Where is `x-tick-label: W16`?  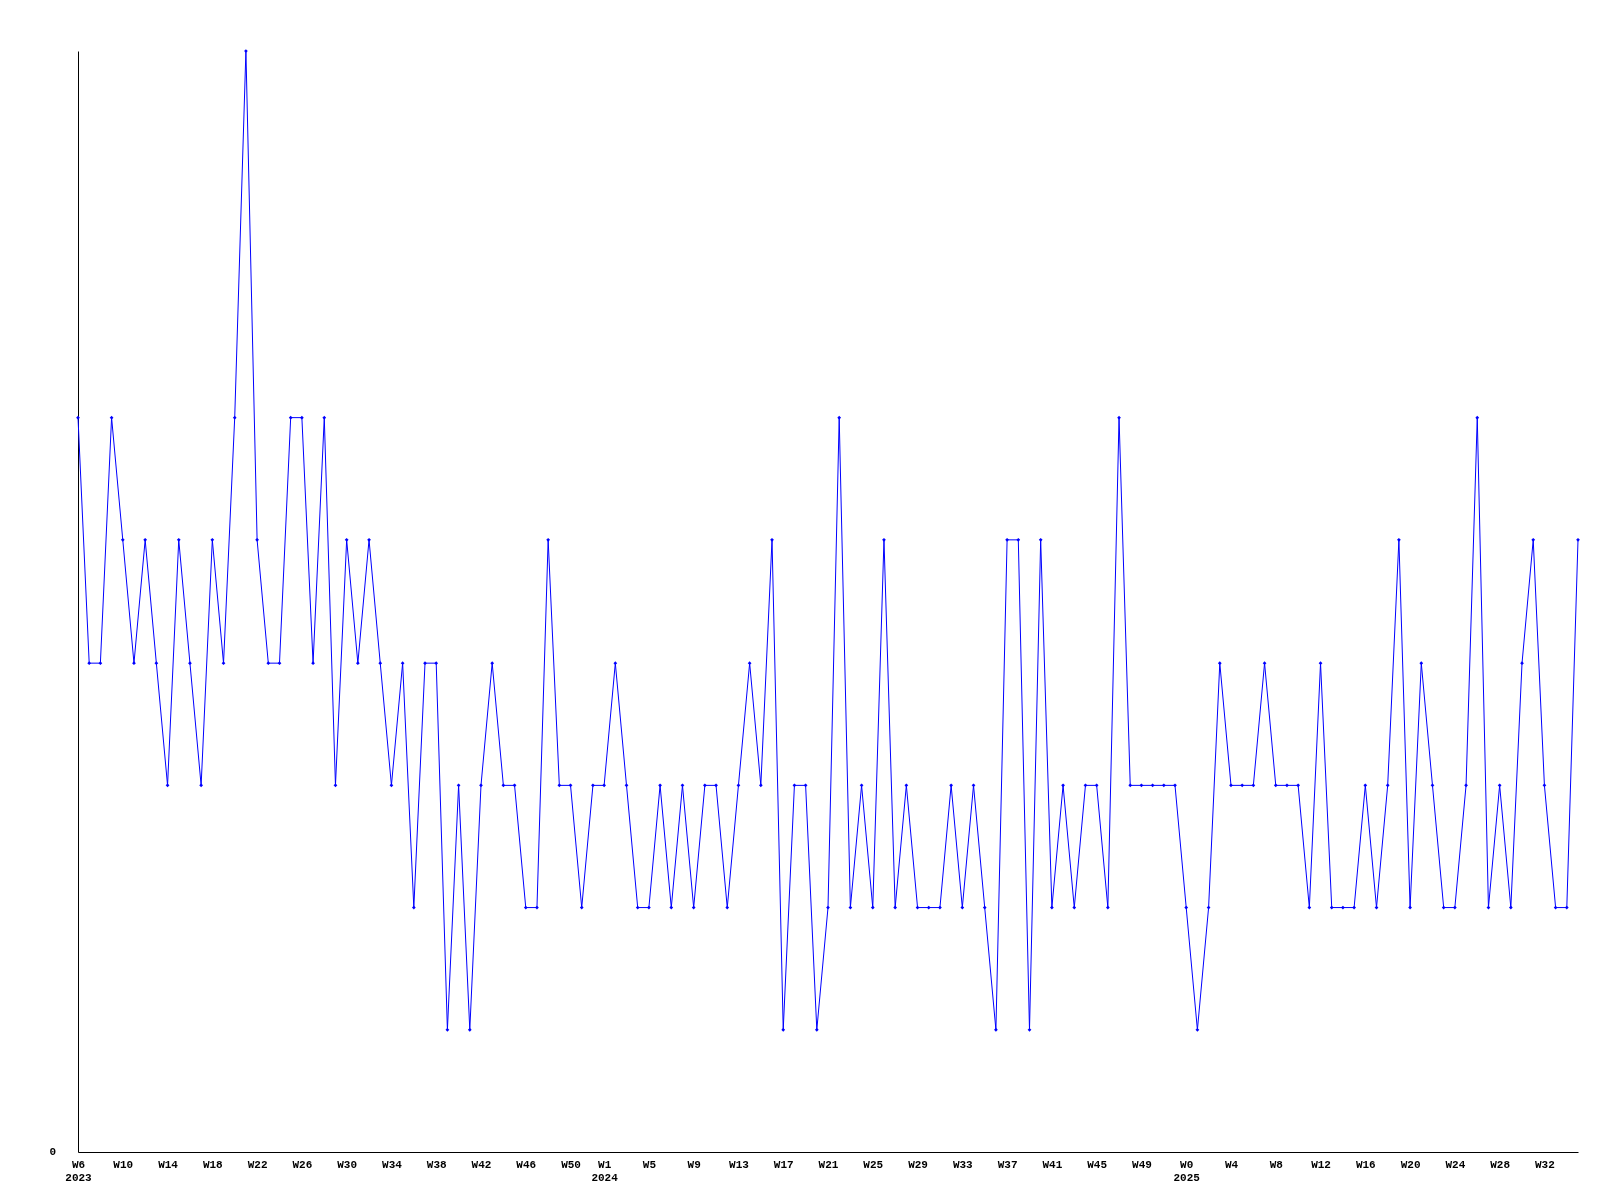
x-tick-label: W16 is located at coordinates (1365, 1164).